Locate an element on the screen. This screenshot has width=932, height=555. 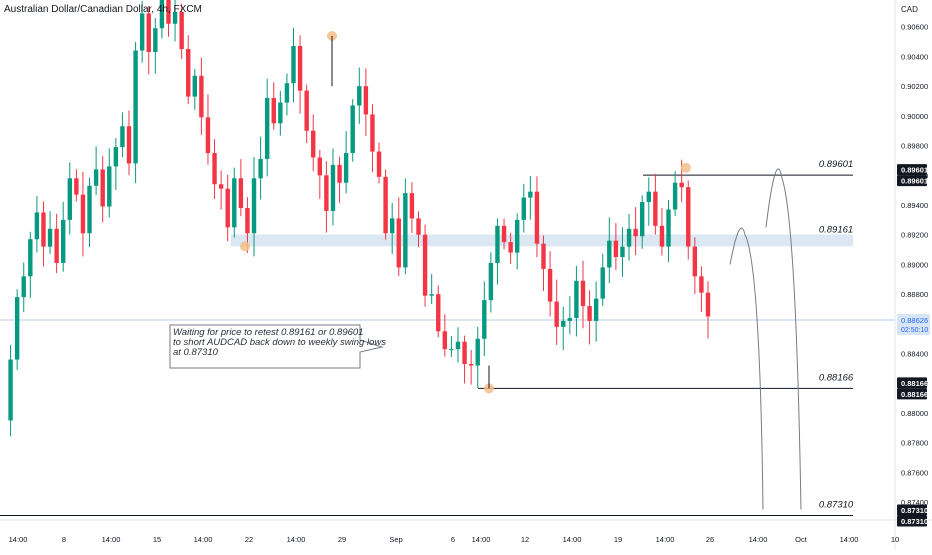
y-tick-label: 0.89800 is located at coordinates (914, 146).